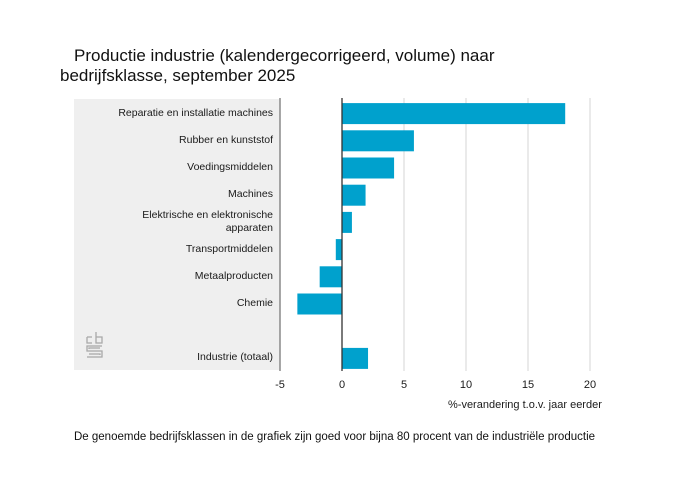 The width and height of the screenshot is (700, 500). What do you see at coordinates (254, 303) in the screenshot?
I see `category-label-line: Chemie` at bounding box center [254, 303].